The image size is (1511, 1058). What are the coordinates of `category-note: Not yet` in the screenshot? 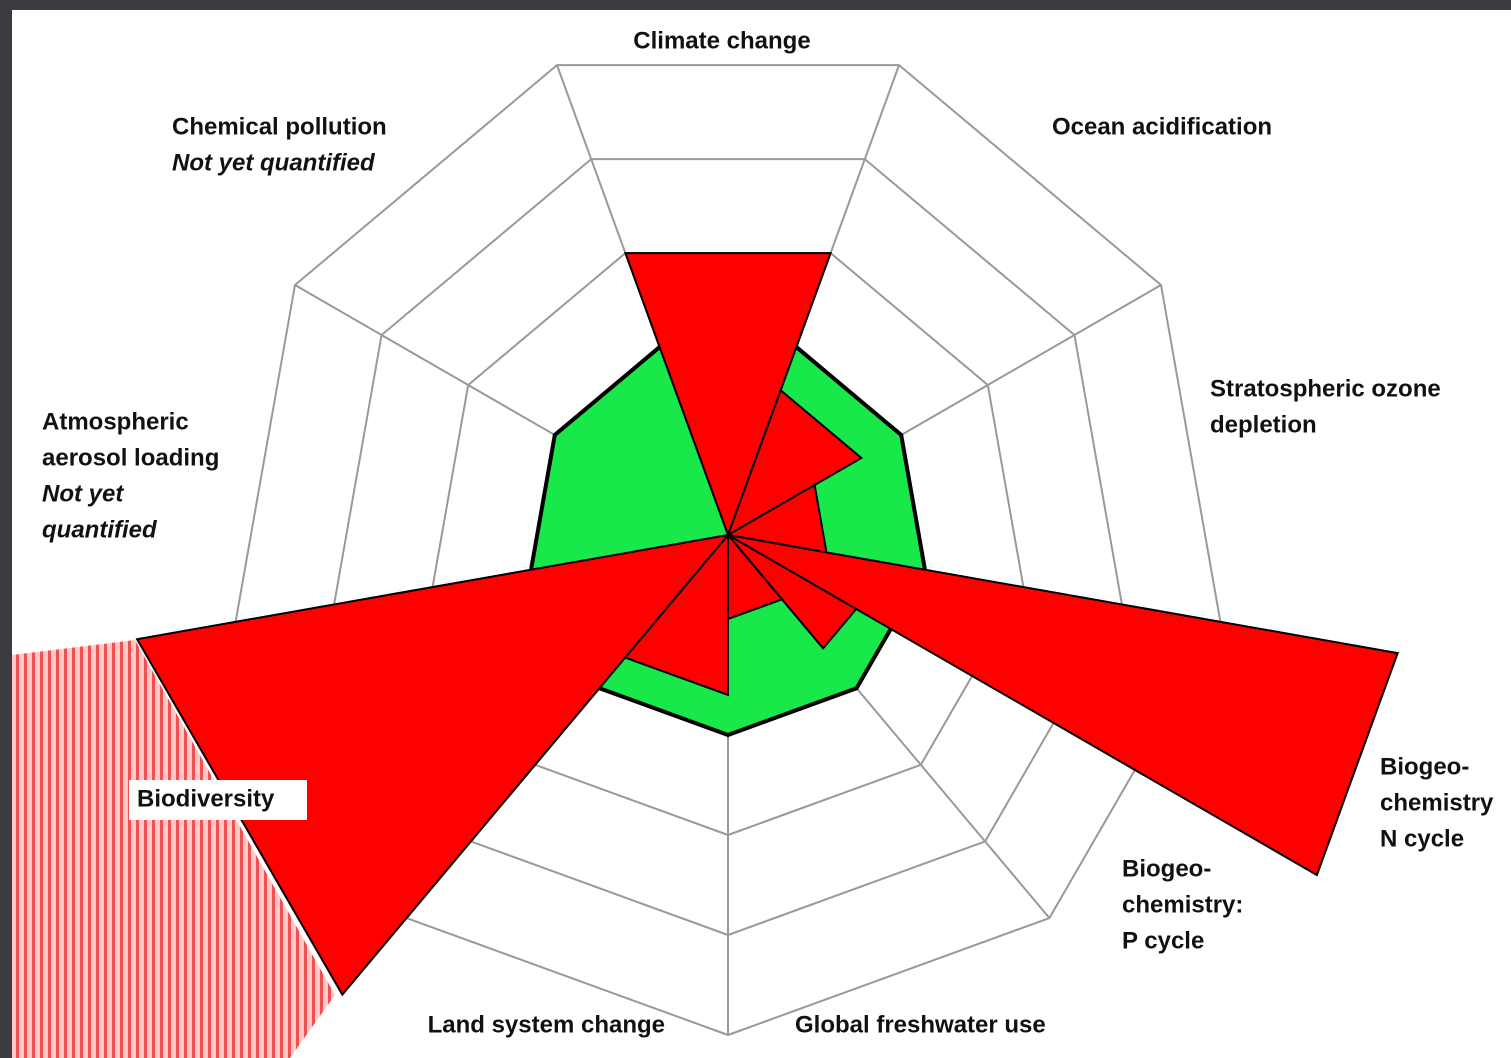 It's located at (83, 493).